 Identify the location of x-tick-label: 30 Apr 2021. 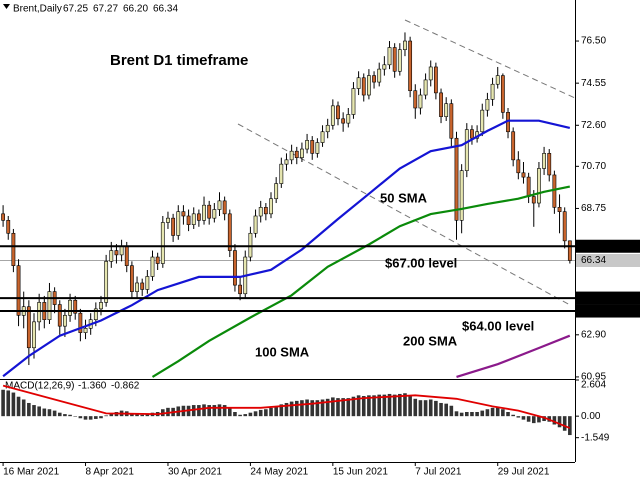
(195, 472).